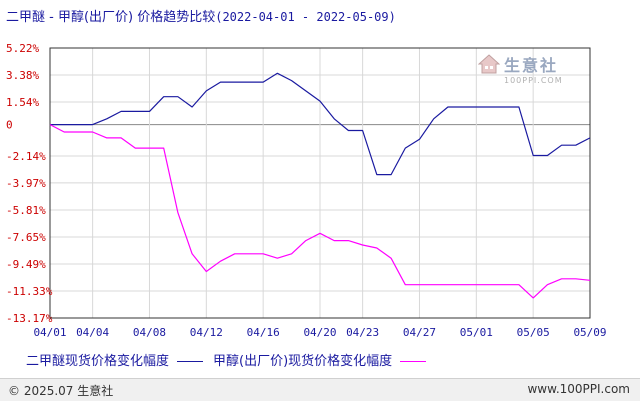  What do you see at coordinates (589, 332) in the screenshot?
I see `x-tick-label: 05/09` at bounding box center [589, 332].